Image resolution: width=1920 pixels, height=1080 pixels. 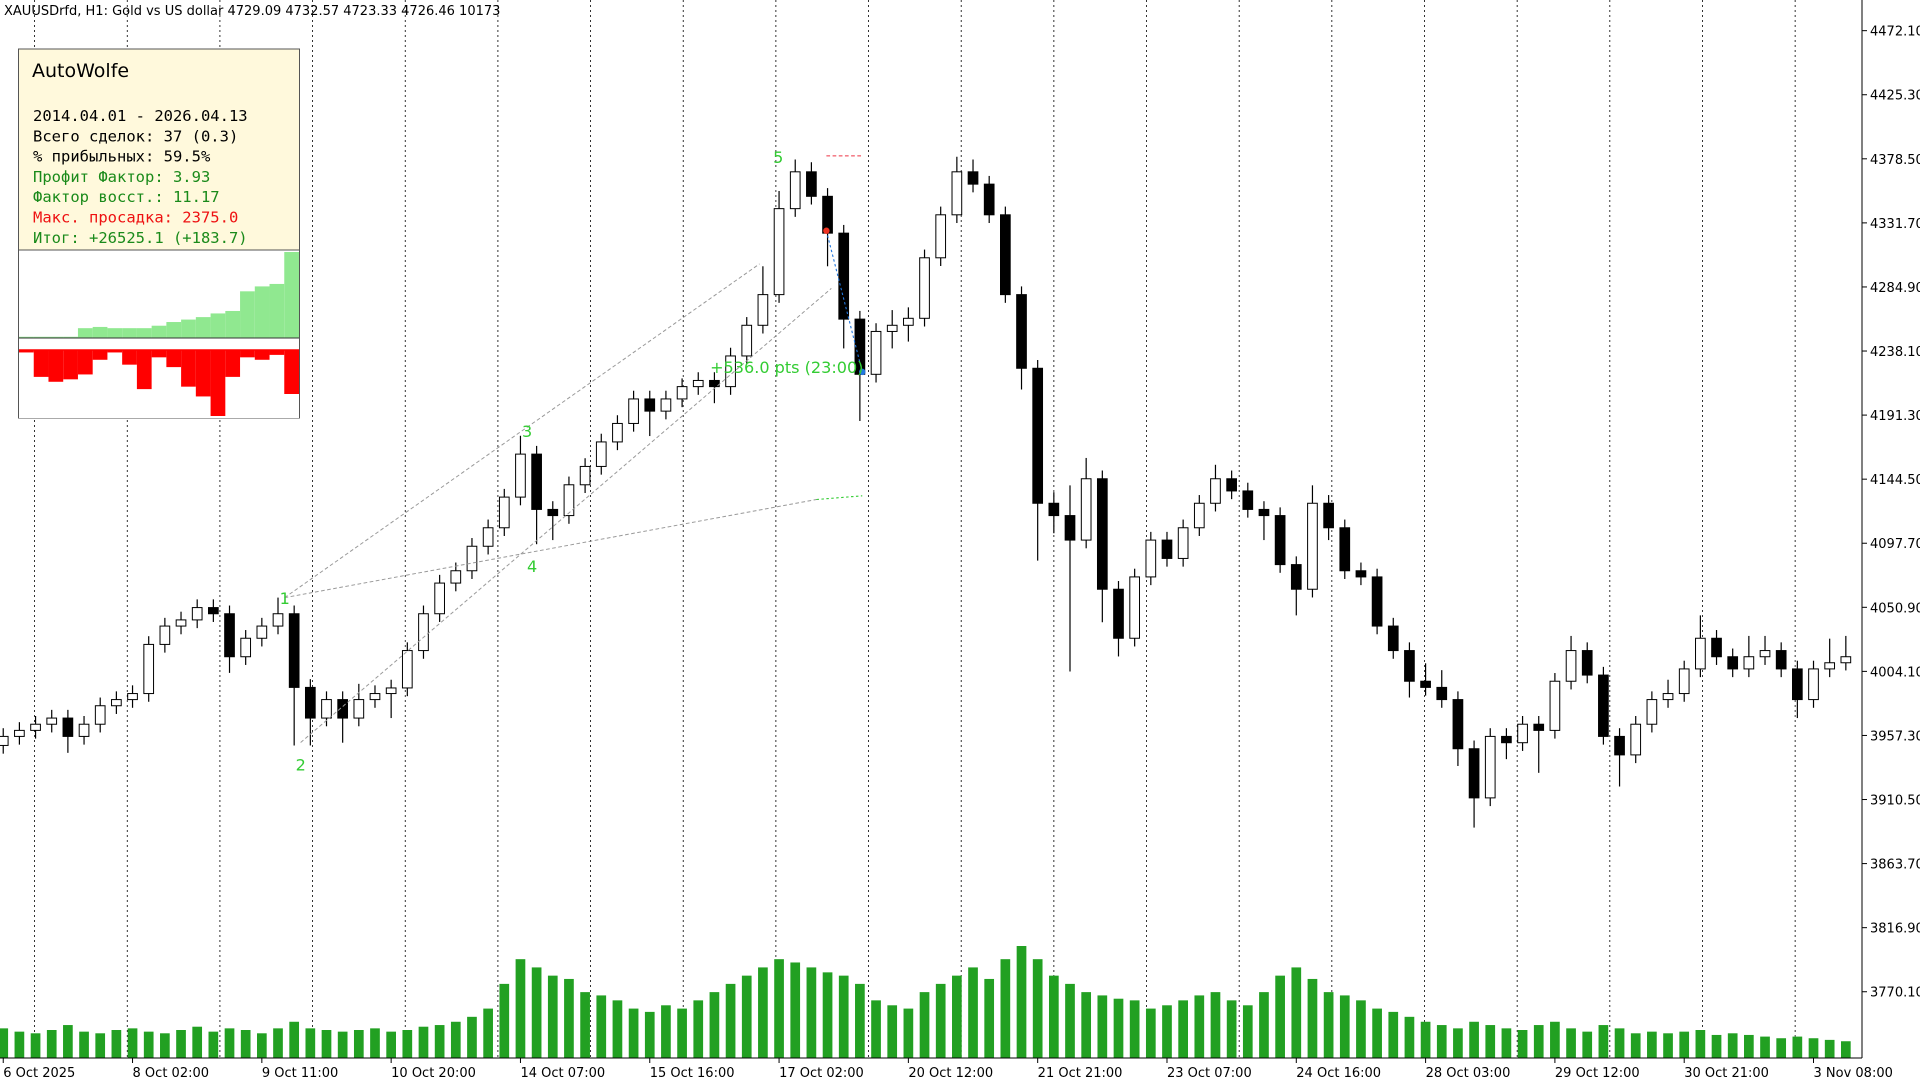 I want to click on x-tick-label: 28 Oct 03:00, so click(x=1468, y=1073).